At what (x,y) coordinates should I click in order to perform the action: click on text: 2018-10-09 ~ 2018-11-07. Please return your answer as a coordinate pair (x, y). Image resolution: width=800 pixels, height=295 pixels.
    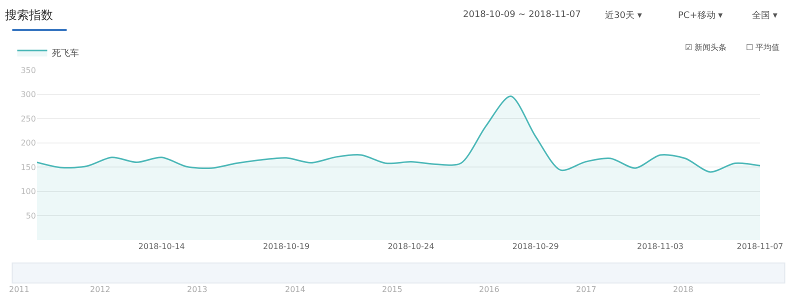
    Looking at the image, I should click on (522, 15).